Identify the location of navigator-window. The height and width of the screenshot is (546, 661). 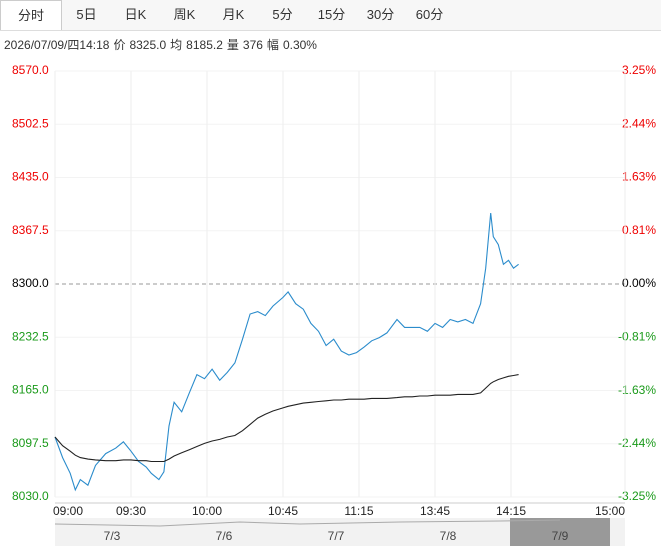
(560, 532).